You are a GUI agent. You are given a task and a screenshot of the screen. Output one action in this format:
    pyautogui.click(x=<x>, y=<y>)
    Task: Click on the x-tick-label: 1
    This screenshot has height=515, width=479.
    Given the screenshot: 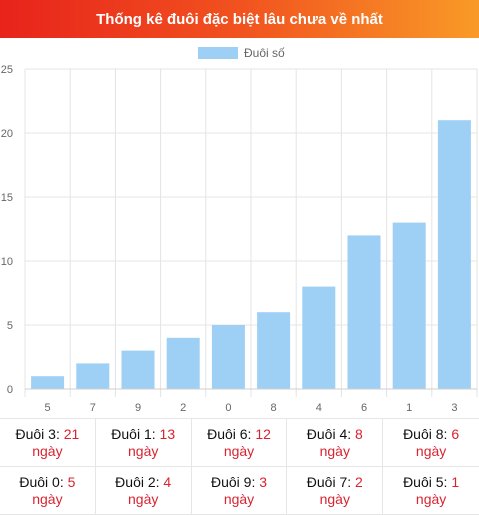 What is the action you would take?
    pyautogui.click(x=409, y=408)
    